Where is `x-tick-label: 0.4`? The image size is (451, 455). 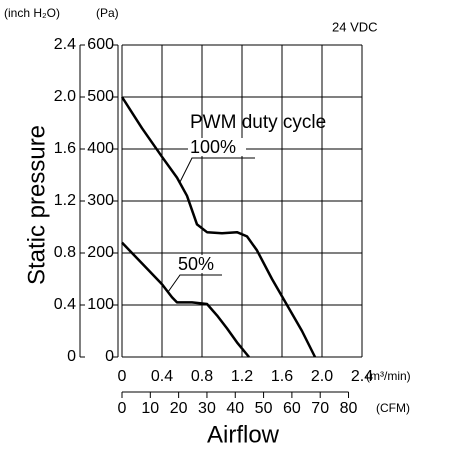
x-tick-label: 0.4 is located at coordinates (162, 376).